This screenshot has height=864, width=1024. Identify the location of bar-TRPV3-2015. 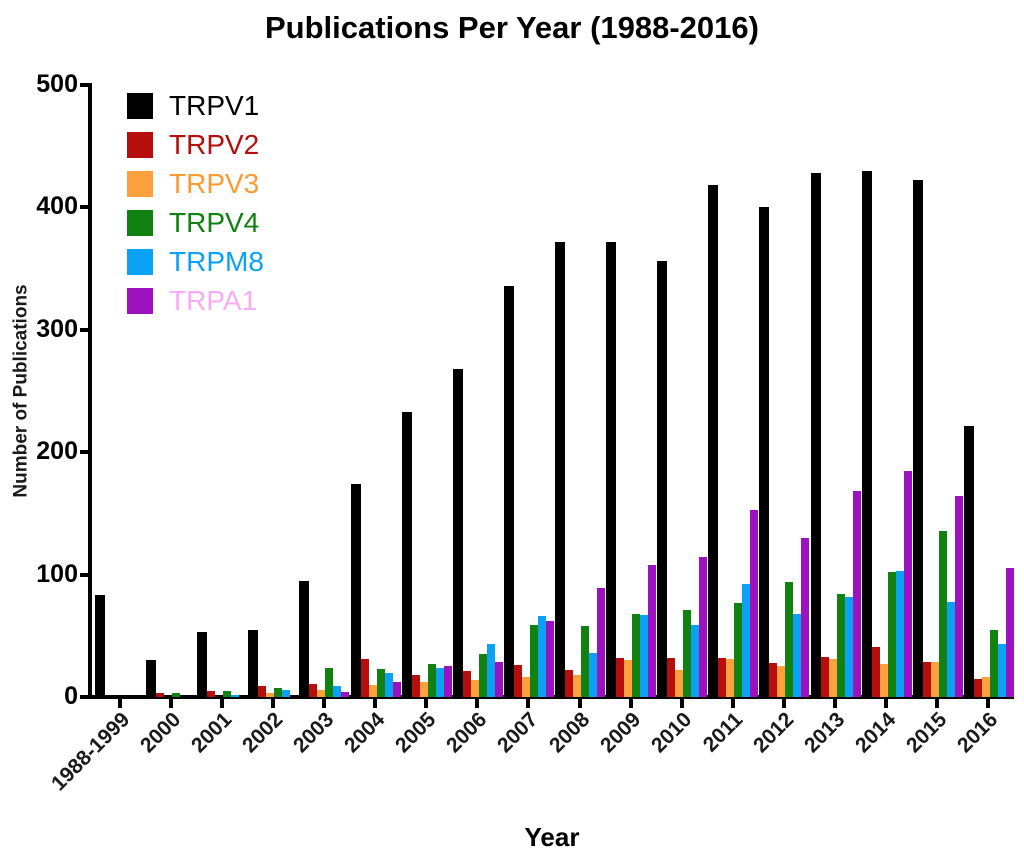
(935, 679).